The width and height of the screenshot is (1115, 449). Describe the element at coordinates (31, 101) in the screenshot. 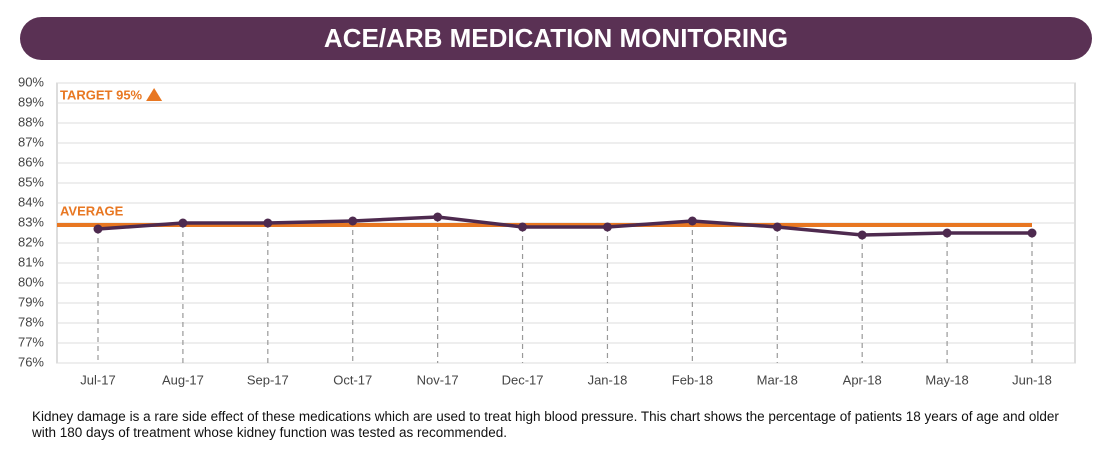

I see `y-tick-label: 89%` at that location.